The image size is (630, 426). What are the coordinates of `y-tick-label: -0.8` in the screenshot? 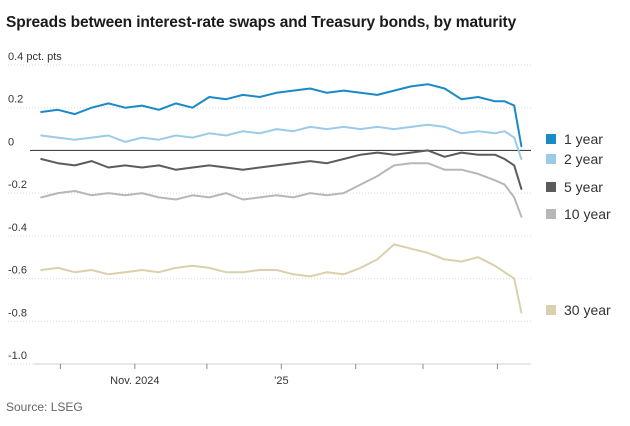 It's located at (17, 313).